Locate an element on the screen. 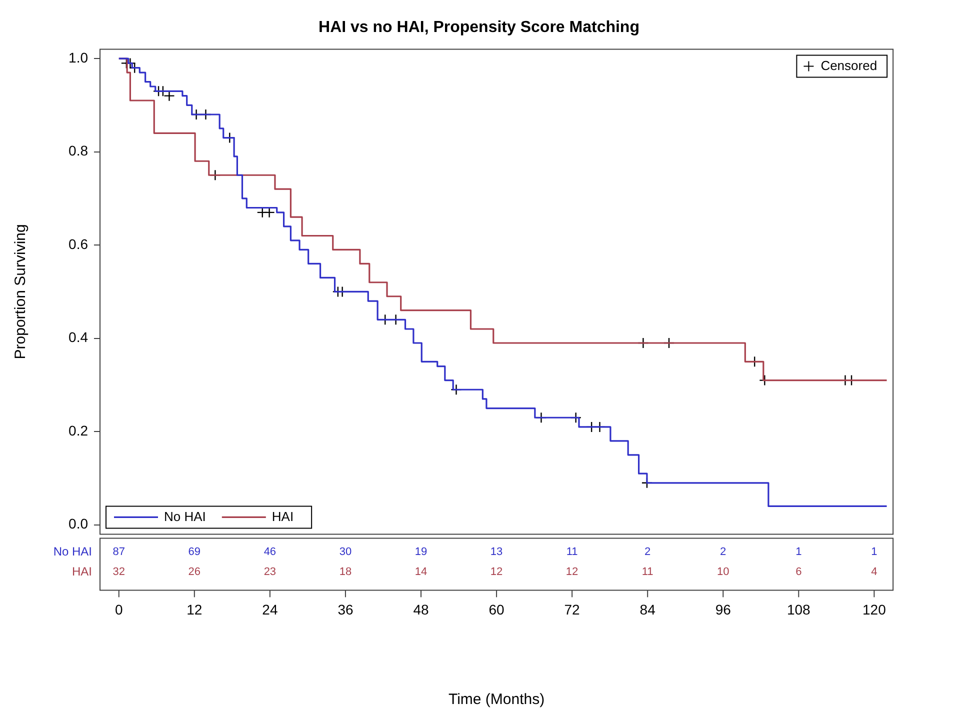  x-tick-label: 12 is located at coordinates (194, 609).